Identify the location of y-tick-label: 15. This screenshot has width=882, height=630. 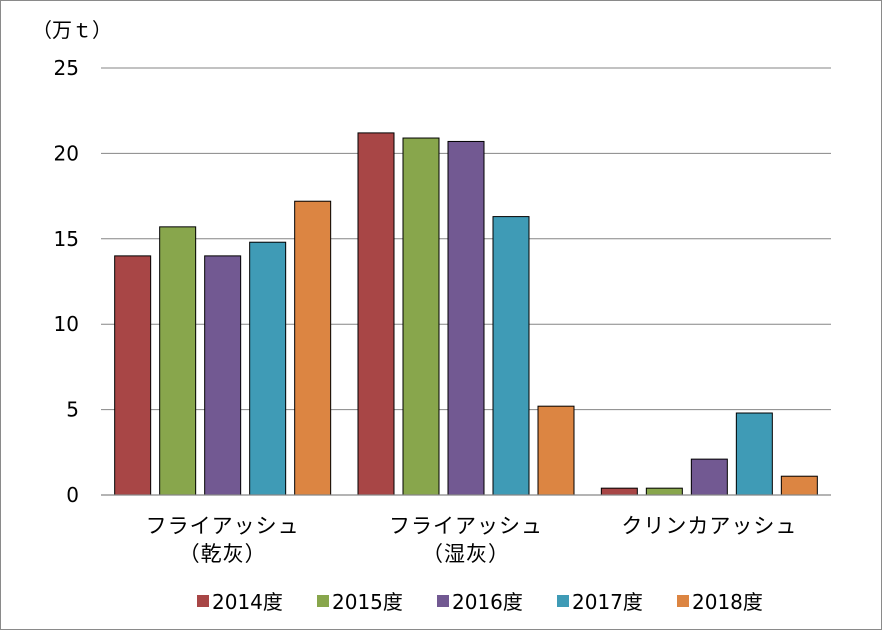
(66, 239).